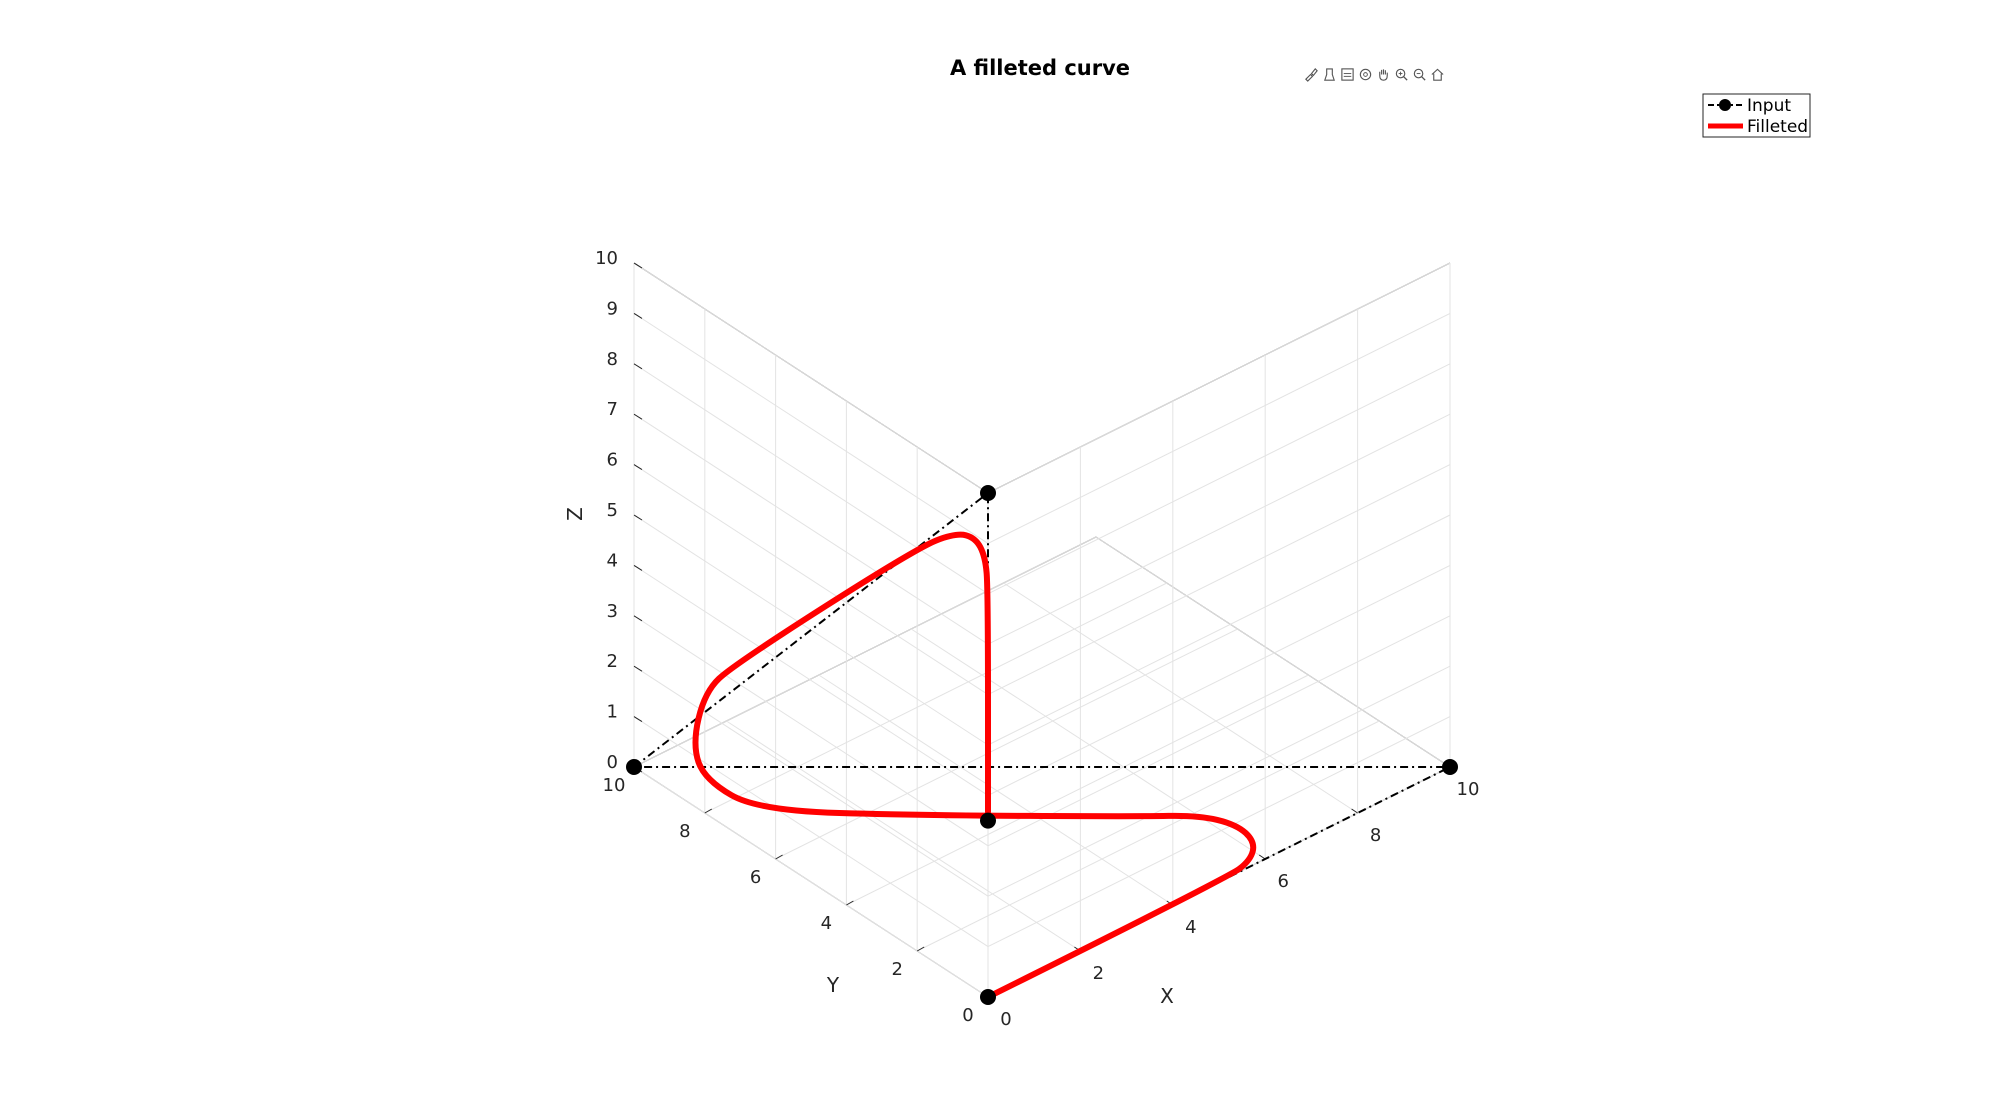 This screenshot has height=1113, width=2000. Describe the element at coordinates (612, 409) in the screenshot. I see `z-tick-label: 7` at that location.